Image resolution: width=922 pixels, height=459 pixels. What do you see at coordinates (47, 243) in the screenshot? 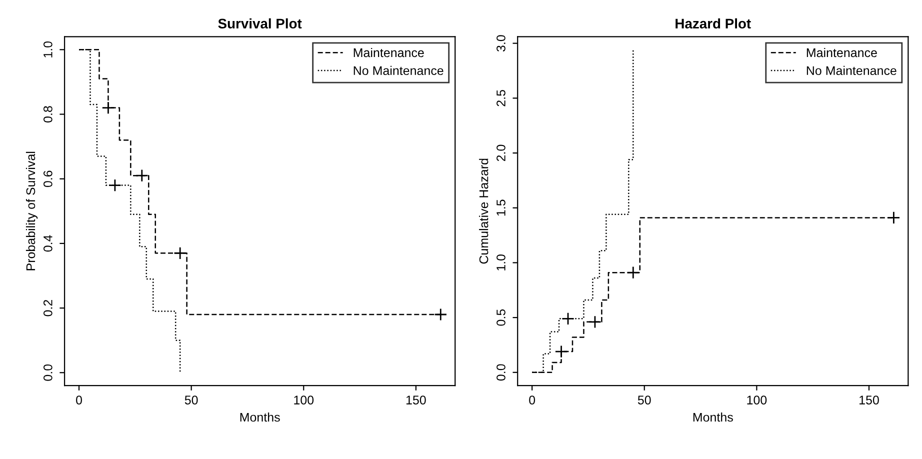
I see `y-tick-label: 0.4` at bounding box center [47, 243].